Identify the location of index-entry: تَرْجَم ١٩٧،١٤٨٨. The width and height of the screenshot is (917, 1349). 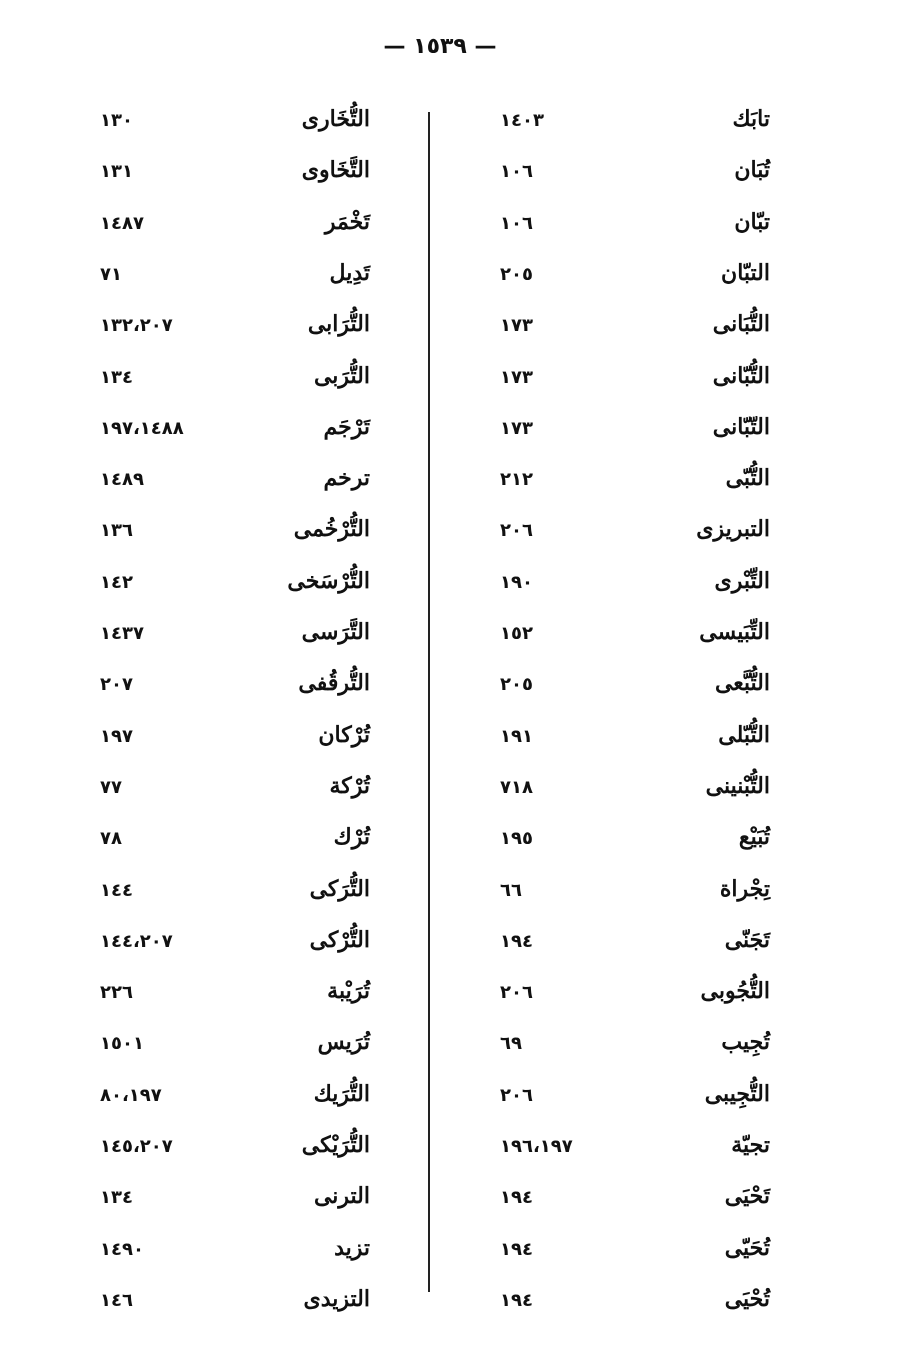
(250, 433).